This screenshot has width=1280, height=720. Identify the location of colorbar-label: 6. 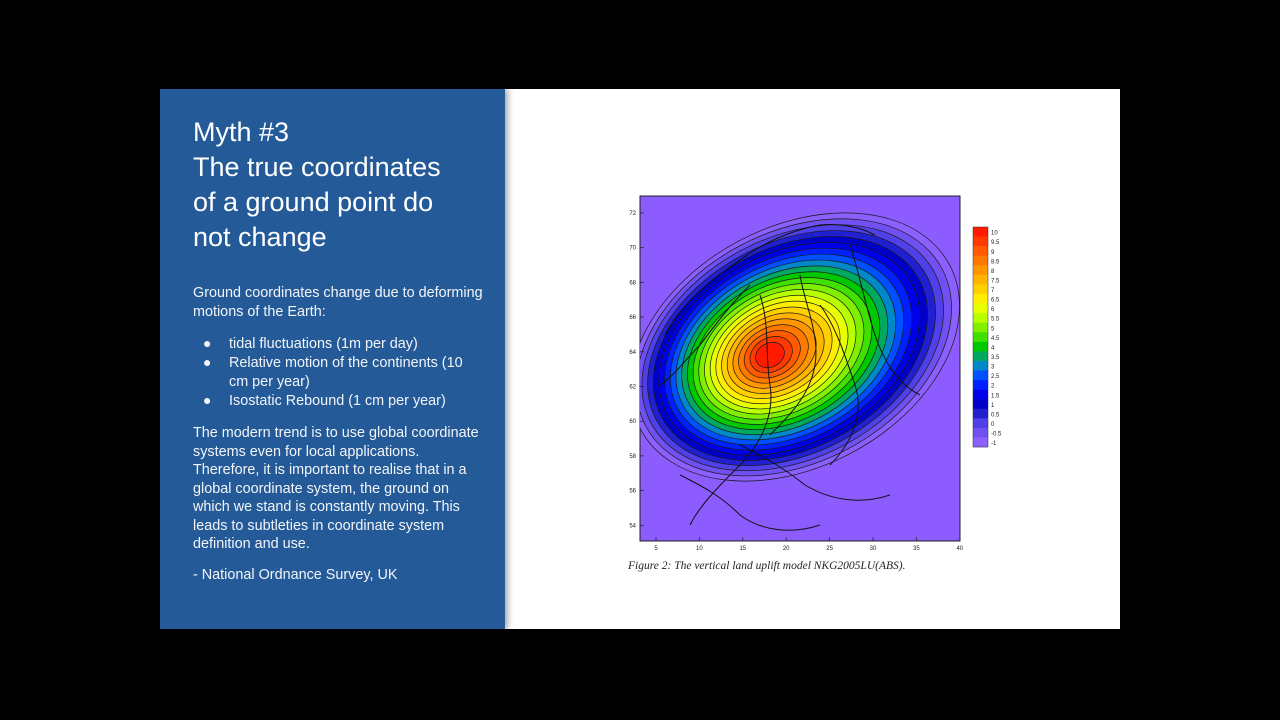
(993, 310).